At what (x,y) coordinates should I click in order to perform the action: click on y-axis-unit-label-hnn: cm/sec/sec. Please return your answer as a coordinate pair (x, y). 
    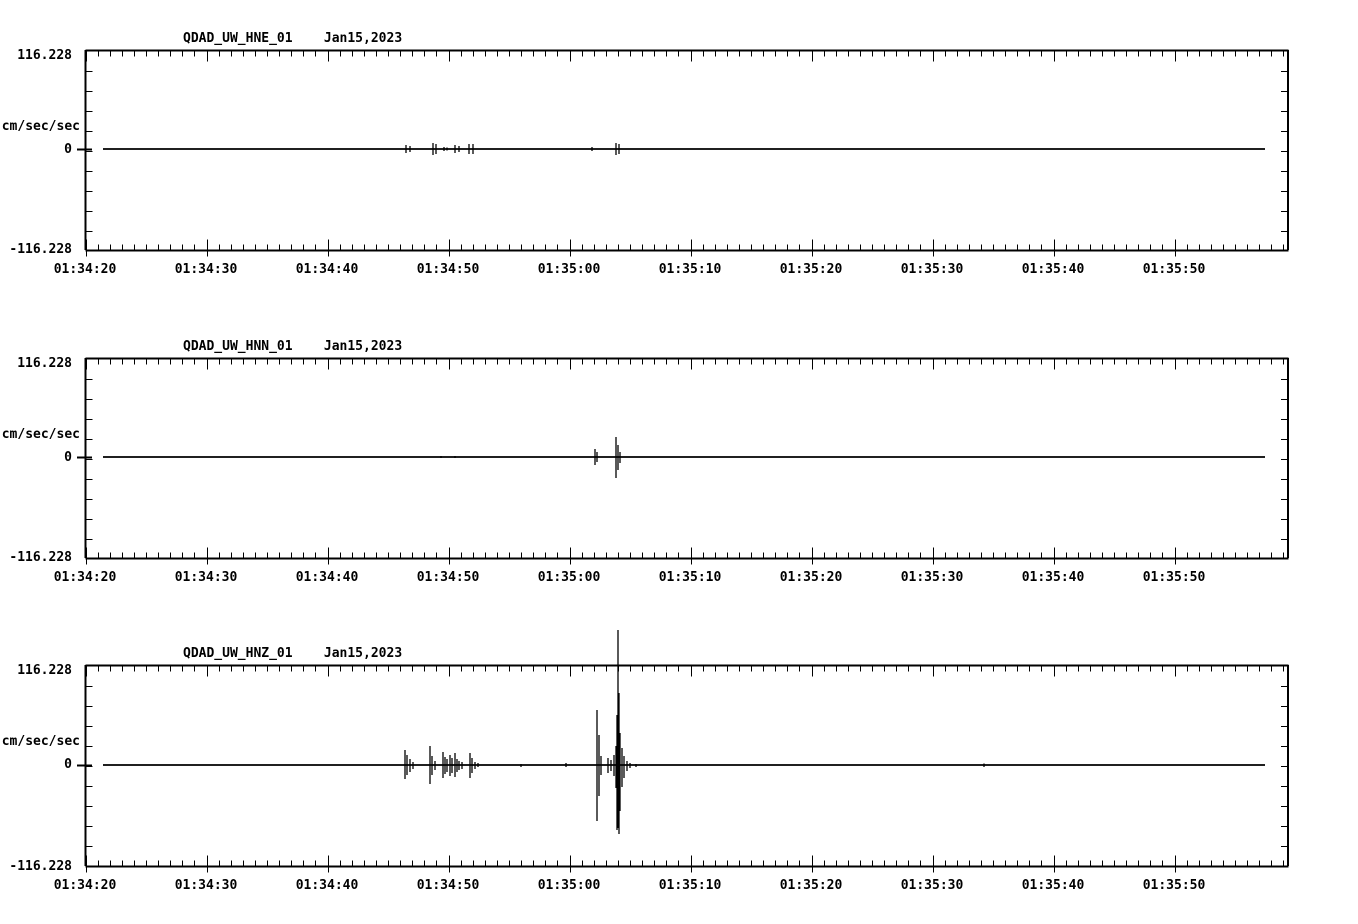
    Looking at the image, I should click on (40, 434).